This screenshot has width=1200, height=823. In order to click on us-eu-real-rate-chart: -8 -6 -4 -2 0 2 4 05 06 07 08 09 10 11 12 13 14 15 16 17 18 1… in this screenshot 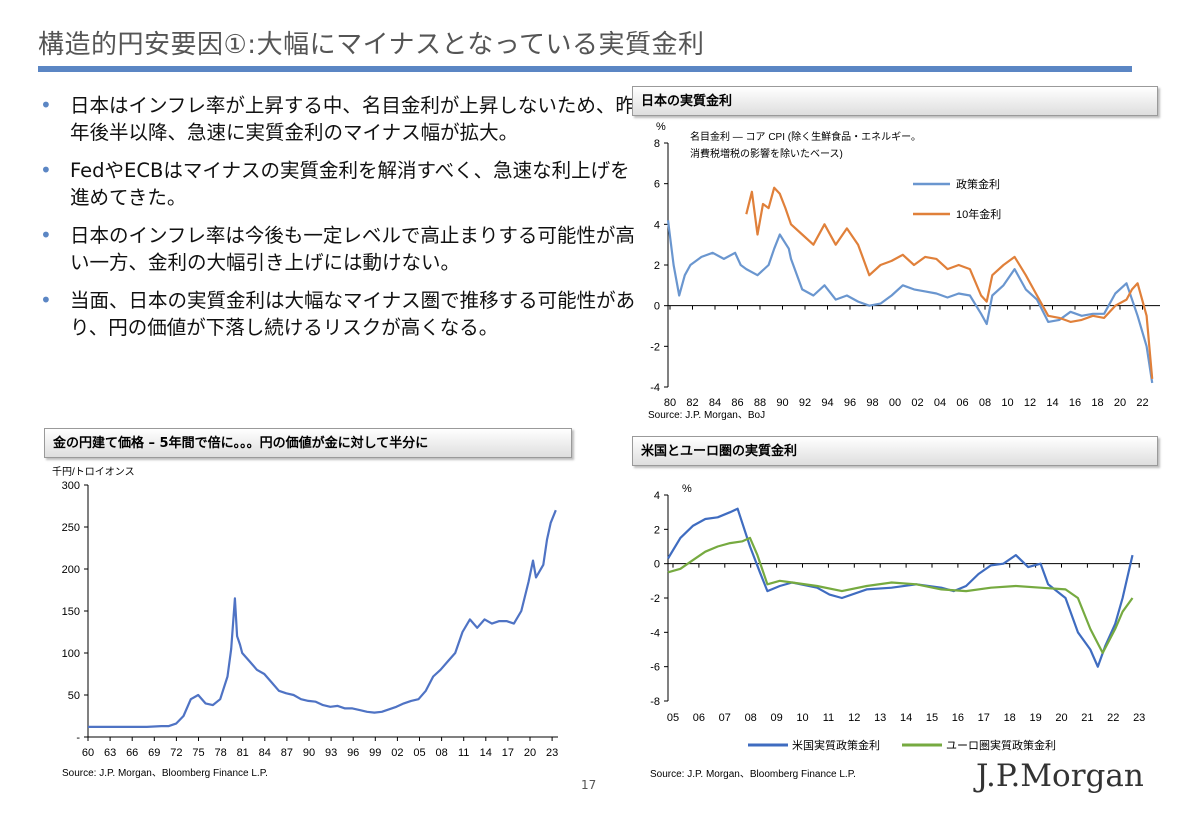, I will do `click(897, 631)`.